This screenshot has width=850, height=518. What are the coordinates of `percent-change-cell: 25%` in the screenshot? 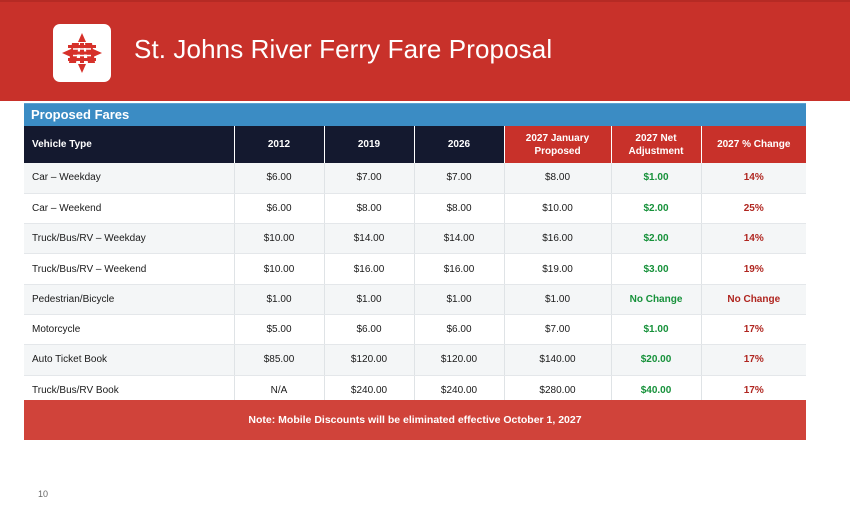 It's located at (753, 209).